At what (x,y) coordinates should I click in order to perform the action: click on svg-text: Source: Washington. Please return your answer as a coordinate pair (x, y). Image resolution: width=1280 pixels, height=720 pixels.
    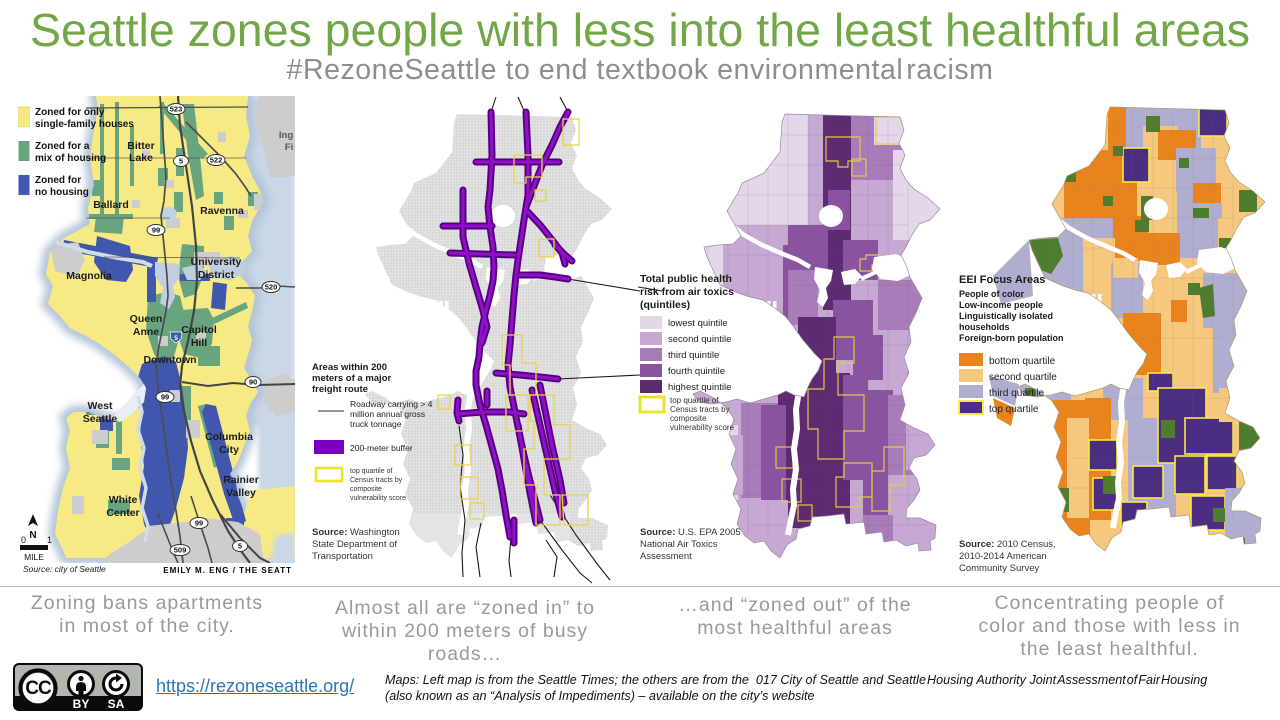
    Looking at the image, I should click on (356, 532).